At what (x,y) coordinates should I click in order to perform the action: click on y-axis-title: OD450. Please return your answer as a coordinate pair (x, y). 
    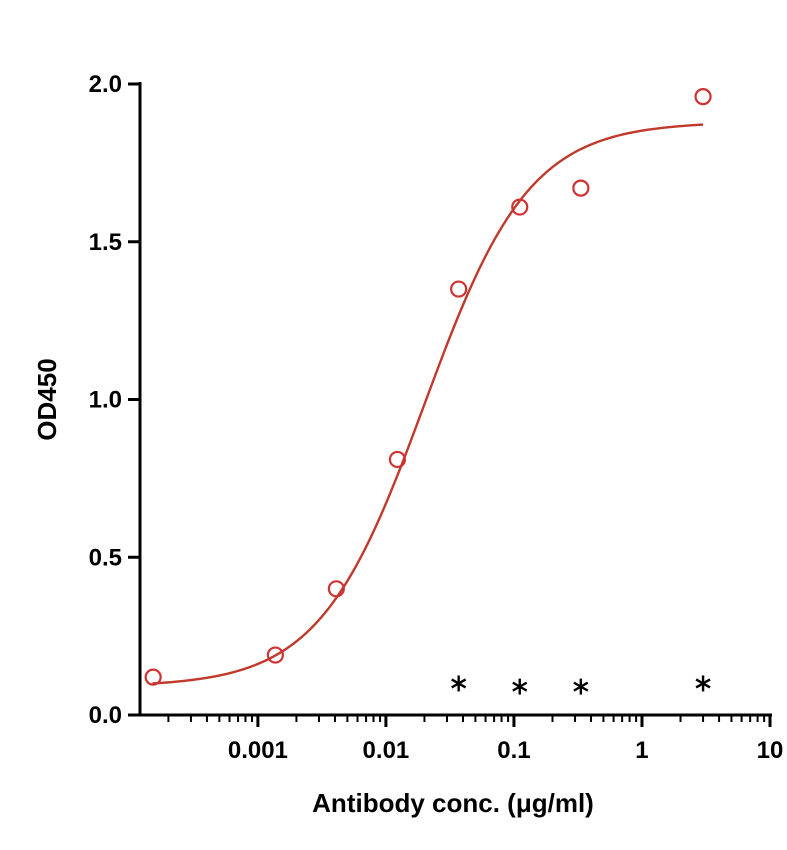
    Looking at the image, I should click on (47, 399).